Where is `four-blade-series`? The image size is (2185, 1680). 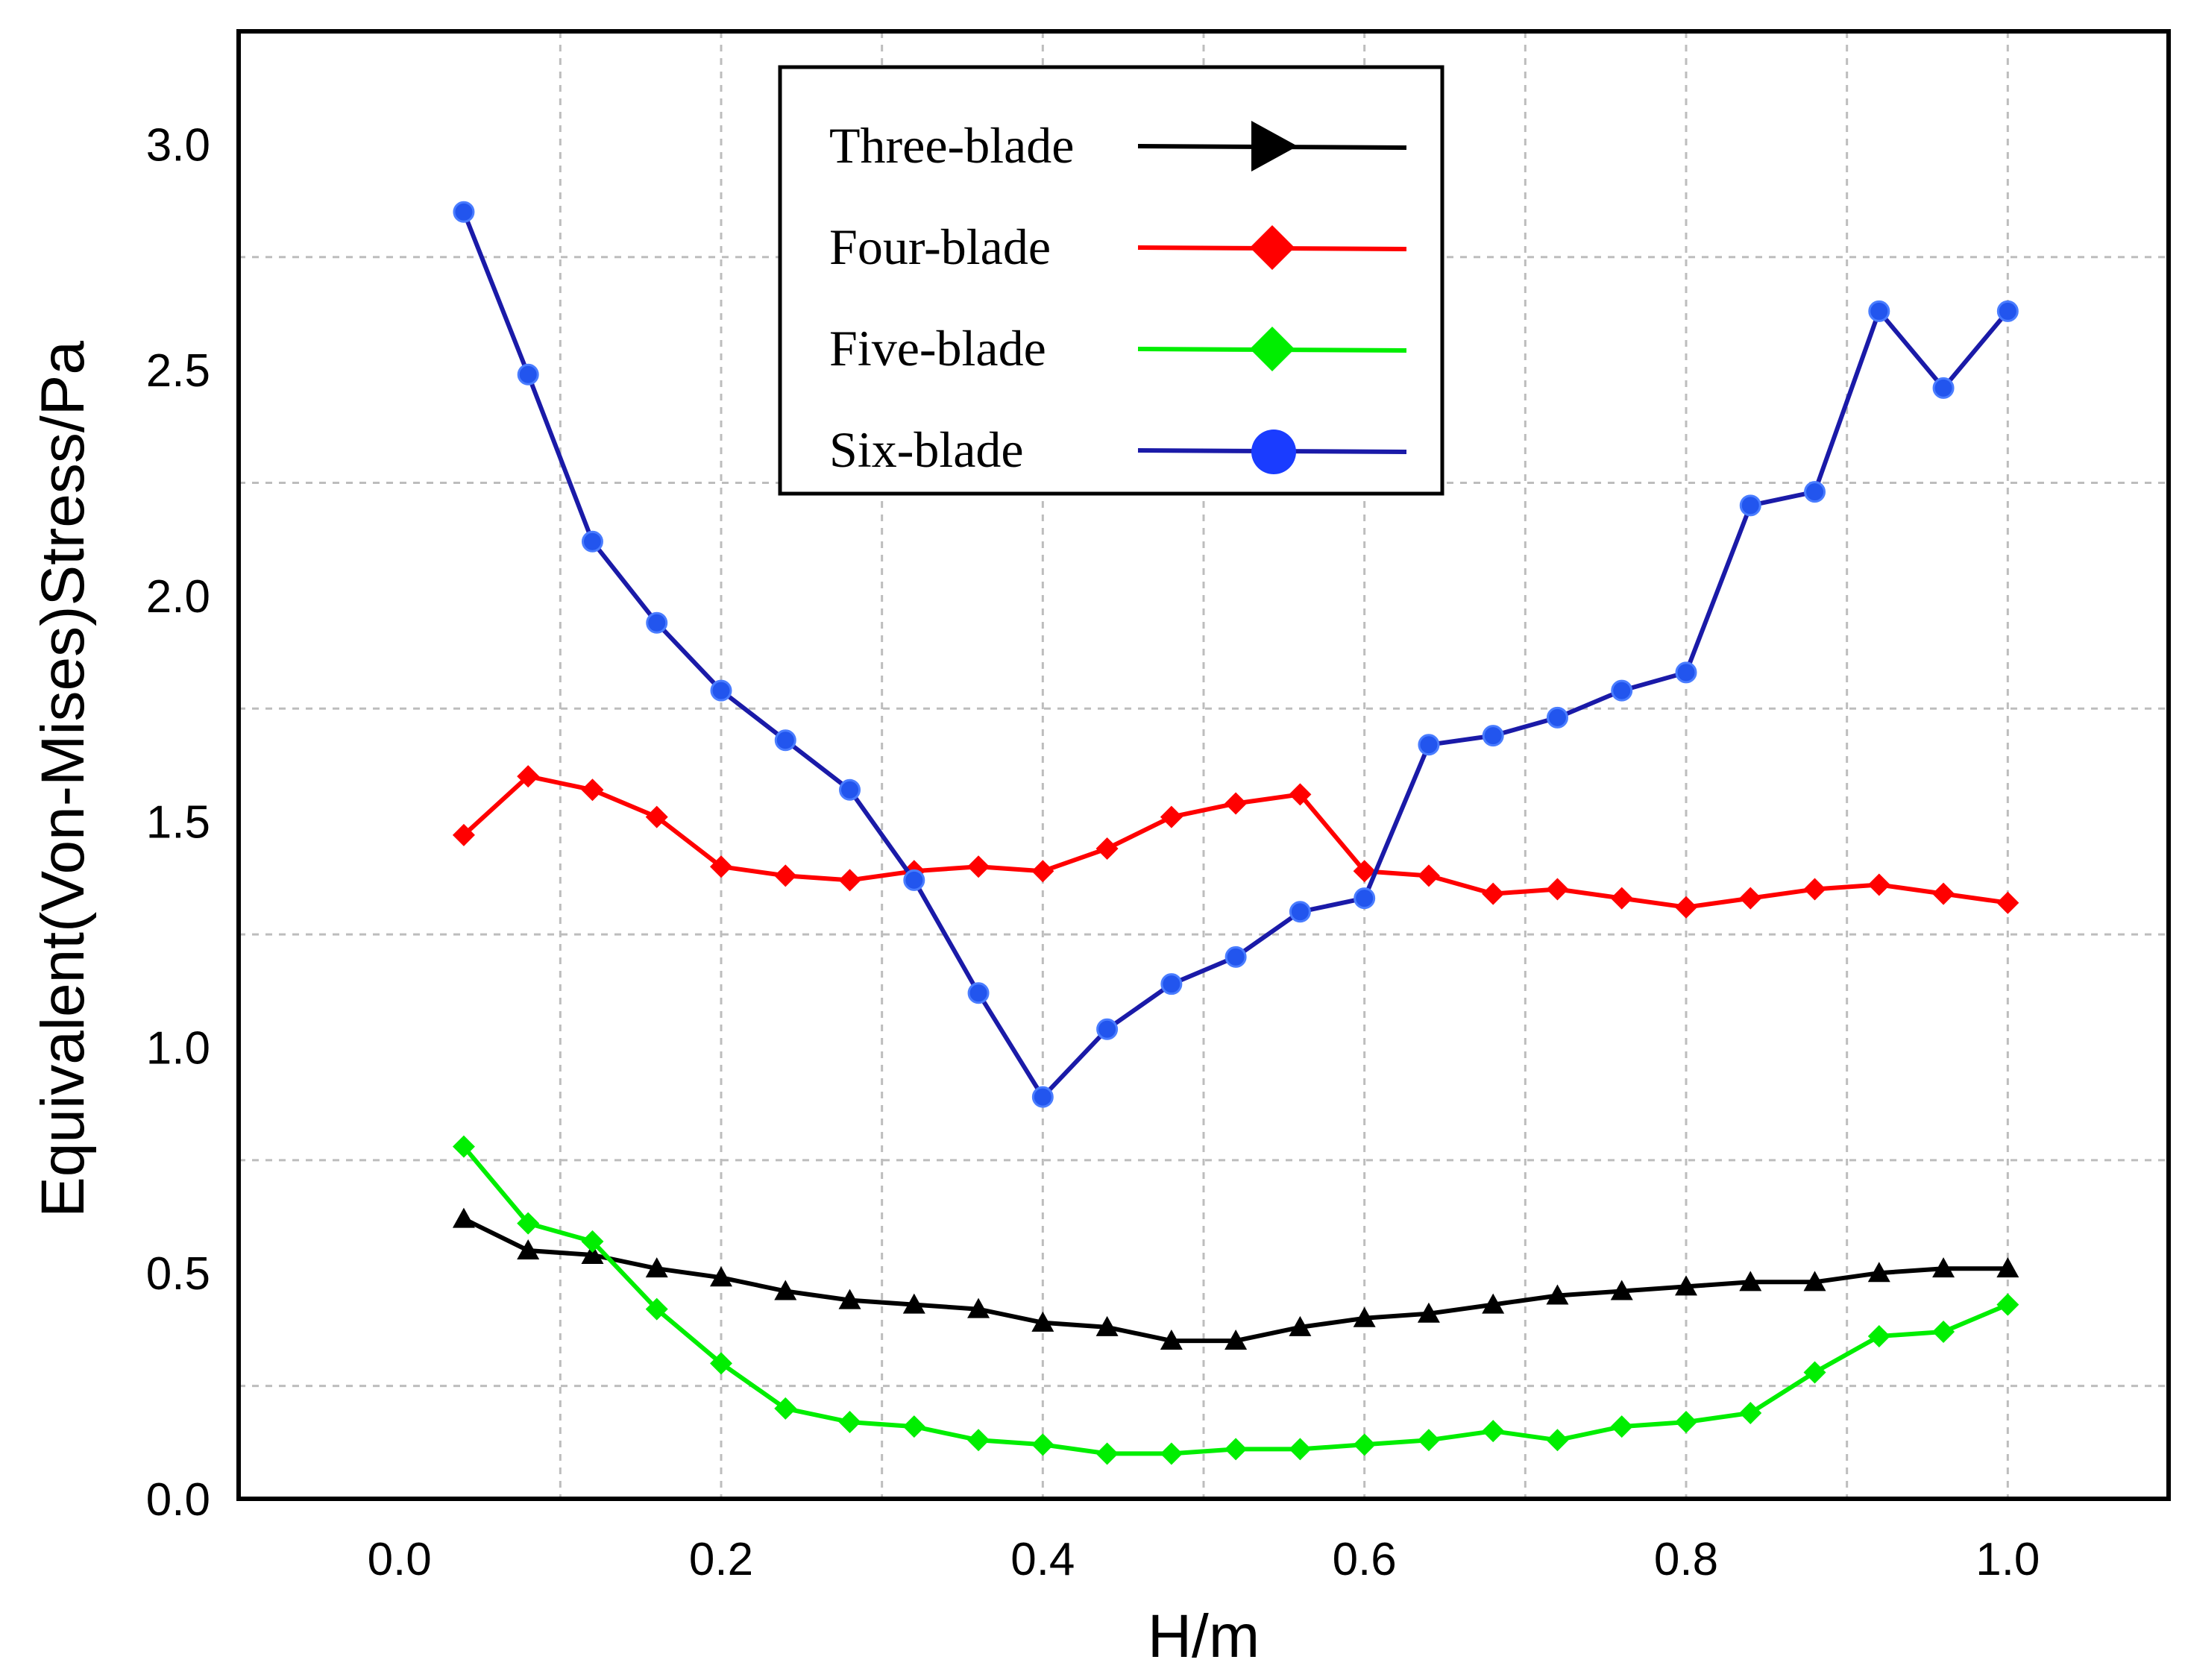
four-blade-series is located at coordinates (1235, 842).